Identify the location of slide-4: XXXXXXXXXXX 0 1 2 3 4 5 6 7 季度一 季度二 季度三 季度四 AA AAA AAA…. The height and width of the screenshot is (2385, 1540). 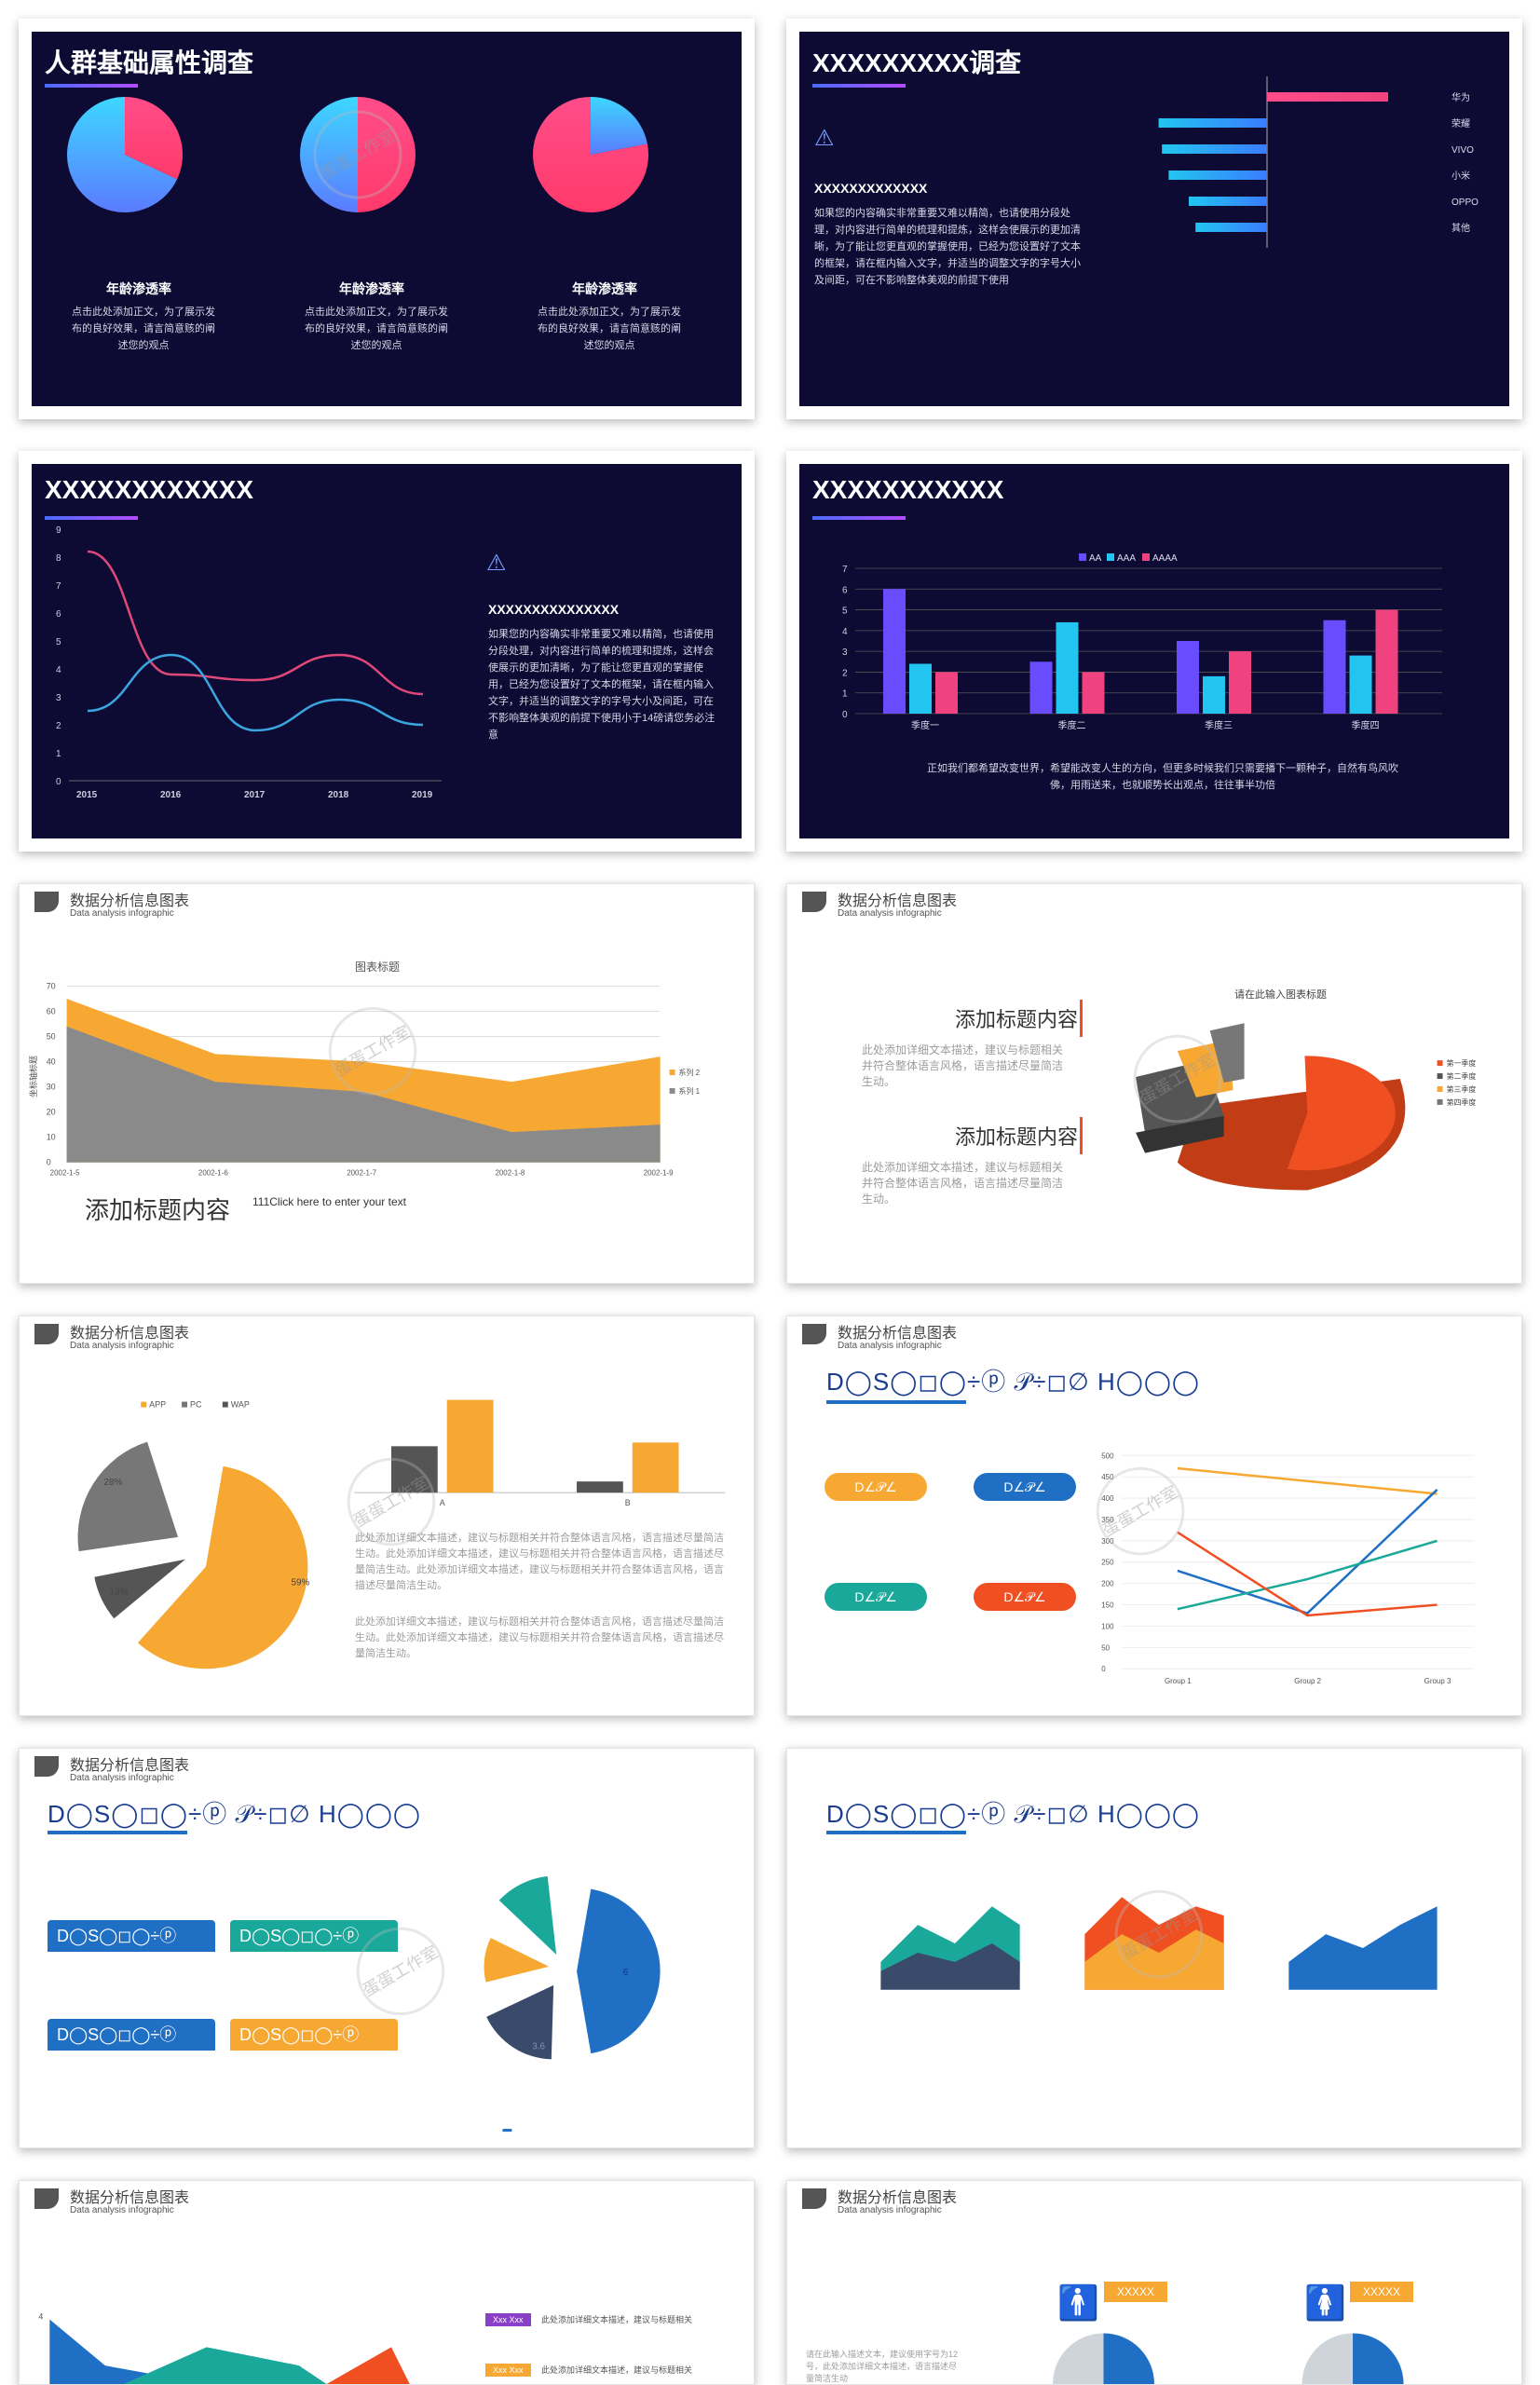
(1154, 651).